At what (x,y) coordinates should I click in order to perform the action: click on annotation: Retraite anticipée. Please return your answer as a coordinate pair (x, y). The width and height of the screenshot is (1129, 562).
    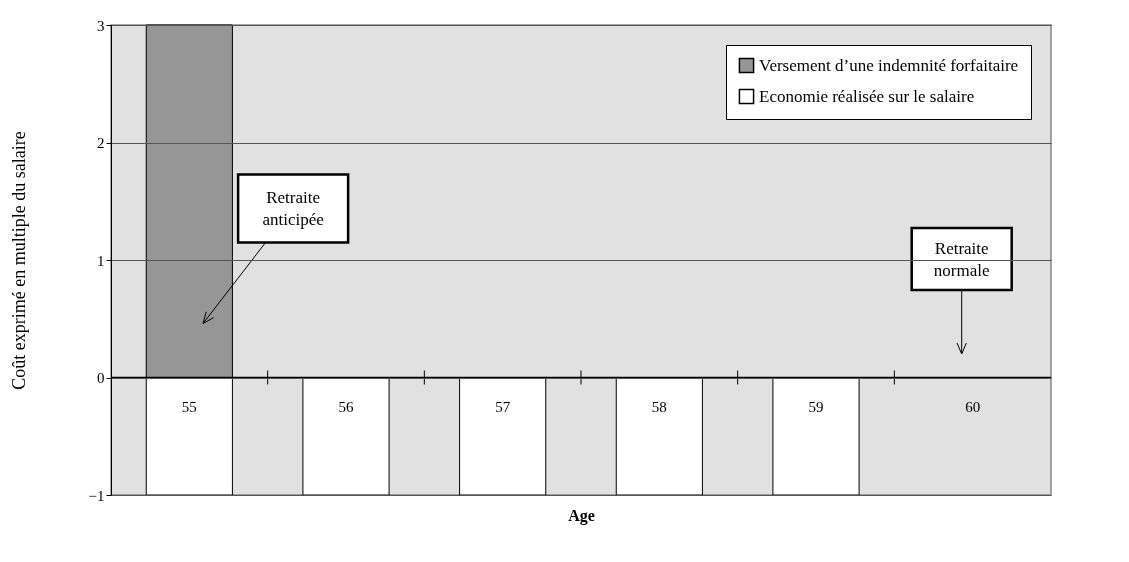
    Looking at the image, I should click on (293, 209).